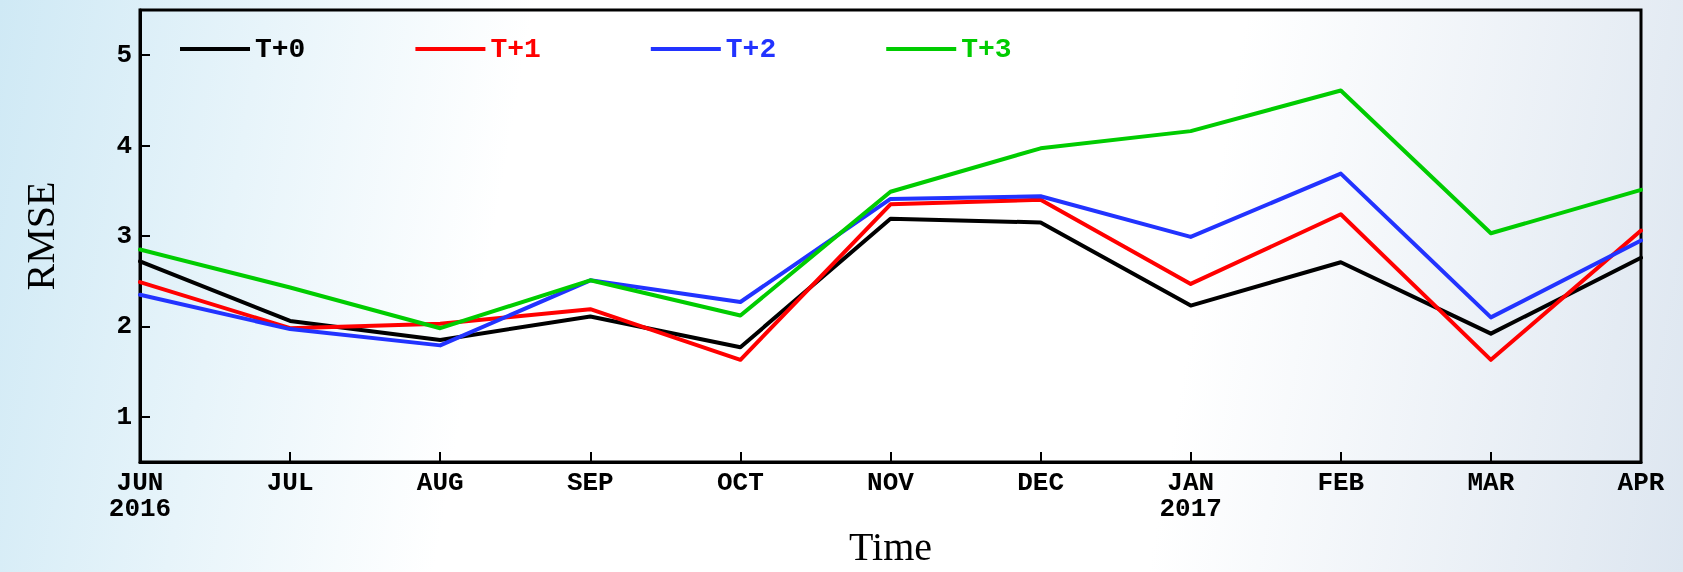  Describe the element at coordinates (590, 483) in the screenshot. I see `x-tick-label: SEP` at that location.